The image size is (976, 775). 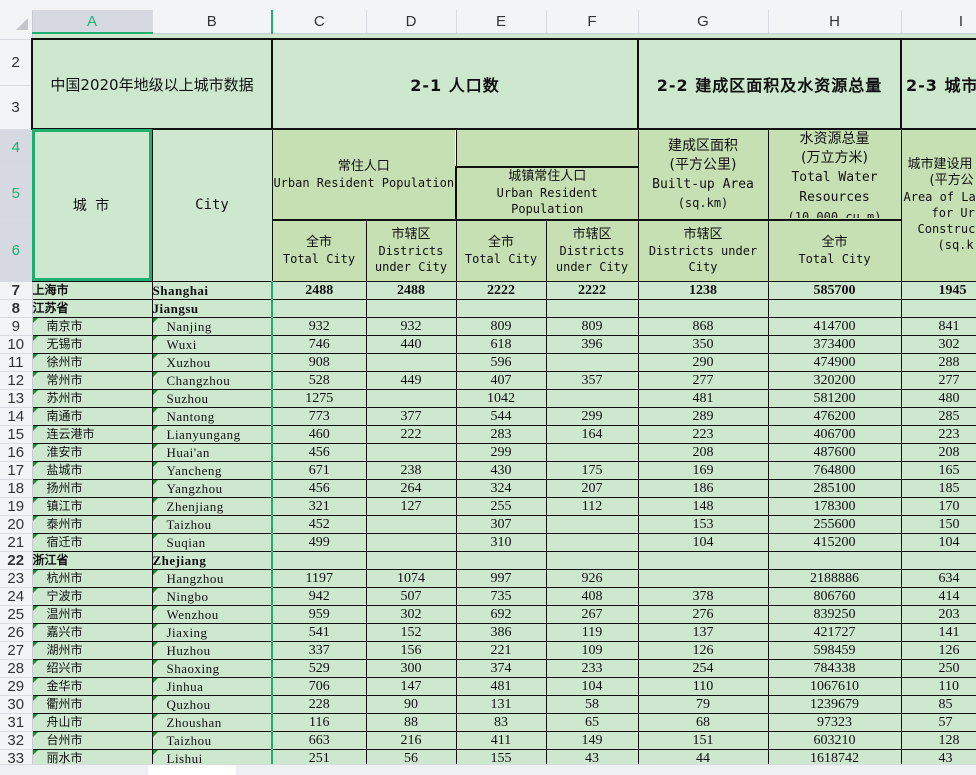 What do you see at coordinates (501, 308) in the screenshot?
I see `cell-e` at bounding box center [501, 308].